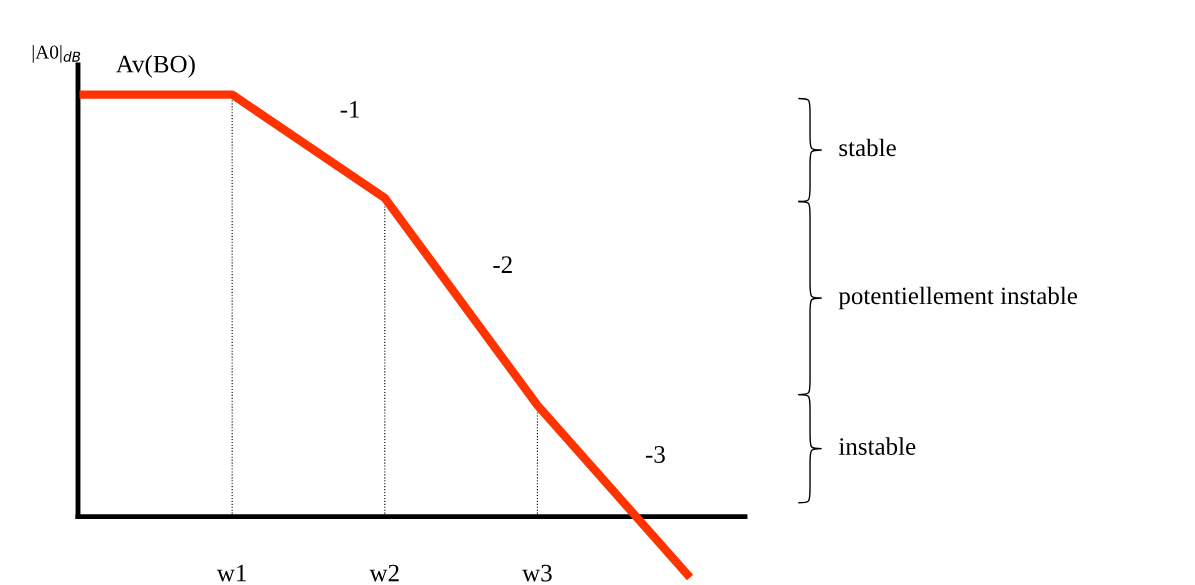  Describe the element at coordinates (56, 54) in the screenshot. I see `y-axis-title: |A0|$_{dB}$` at that location.